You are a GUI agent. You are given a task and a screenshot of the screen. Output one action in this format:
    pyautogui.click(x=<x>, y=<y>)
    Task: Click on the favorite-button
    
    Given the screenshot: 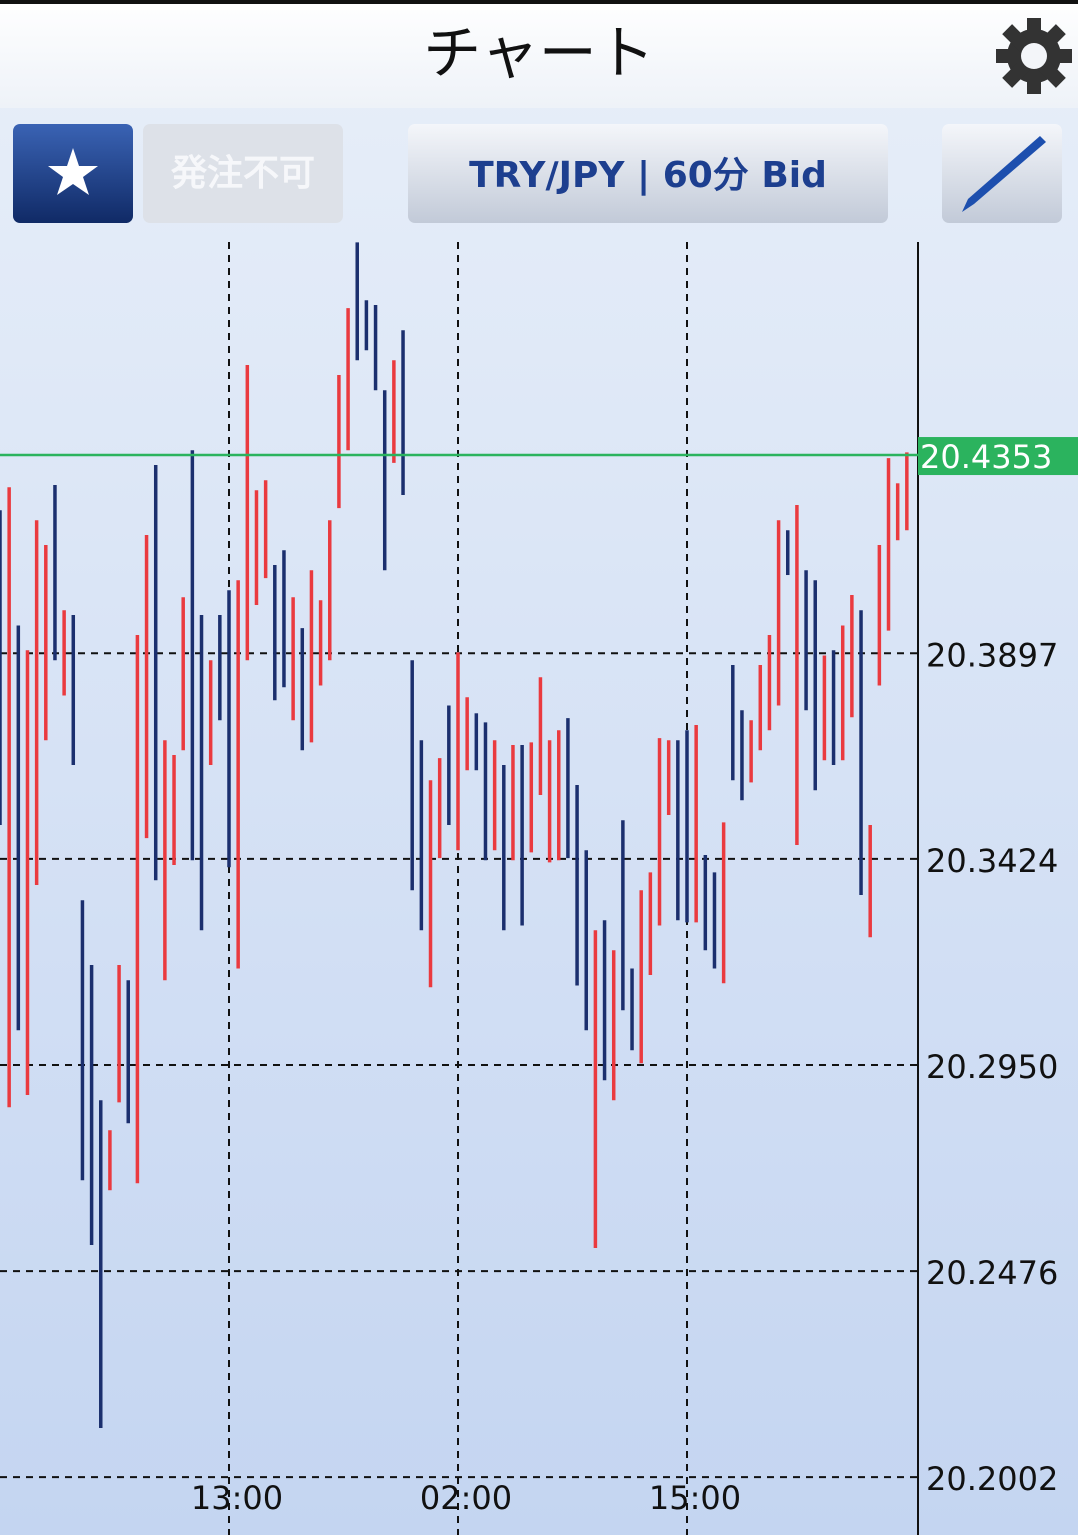 What is the action you would take?
    pyautogui.click(x=73, y=173)
    